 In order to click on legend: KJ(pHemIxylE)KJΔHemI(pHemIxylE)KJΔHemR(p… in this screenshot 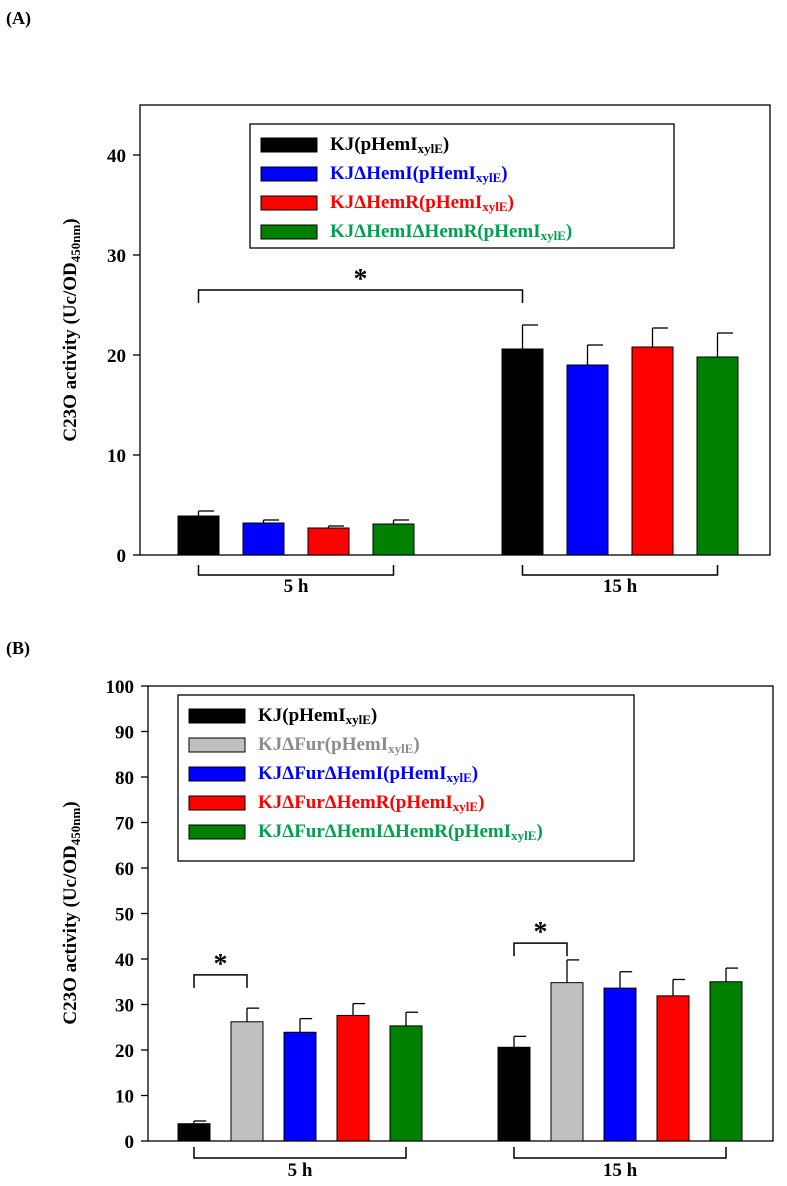, I will do `click(462, 186)`.